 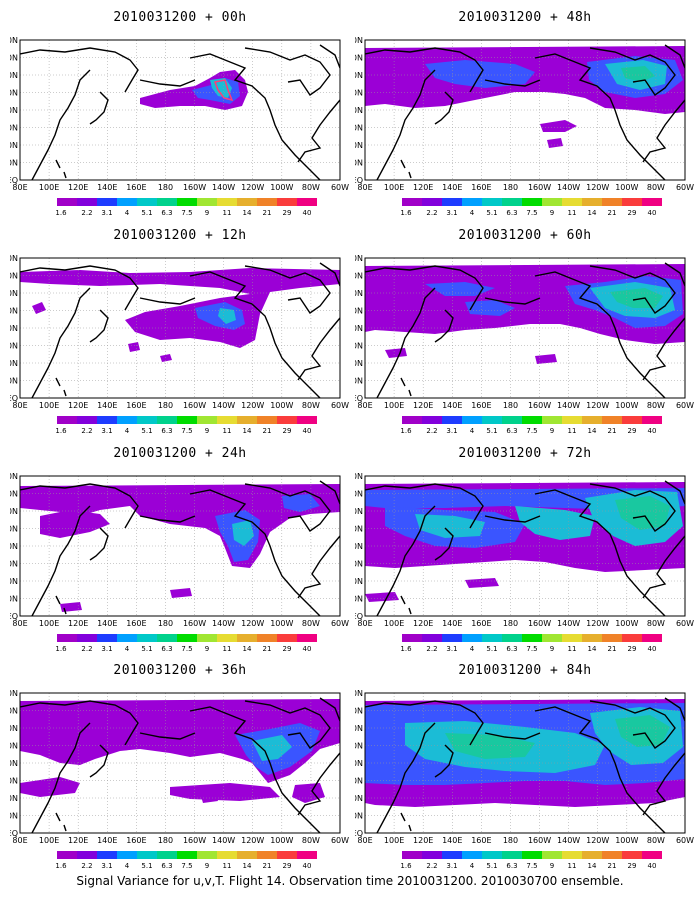 What do you see at coordinates (165, 623) in the screenshot?
I see `lon-label: 180` at bounding box center [165, 623].